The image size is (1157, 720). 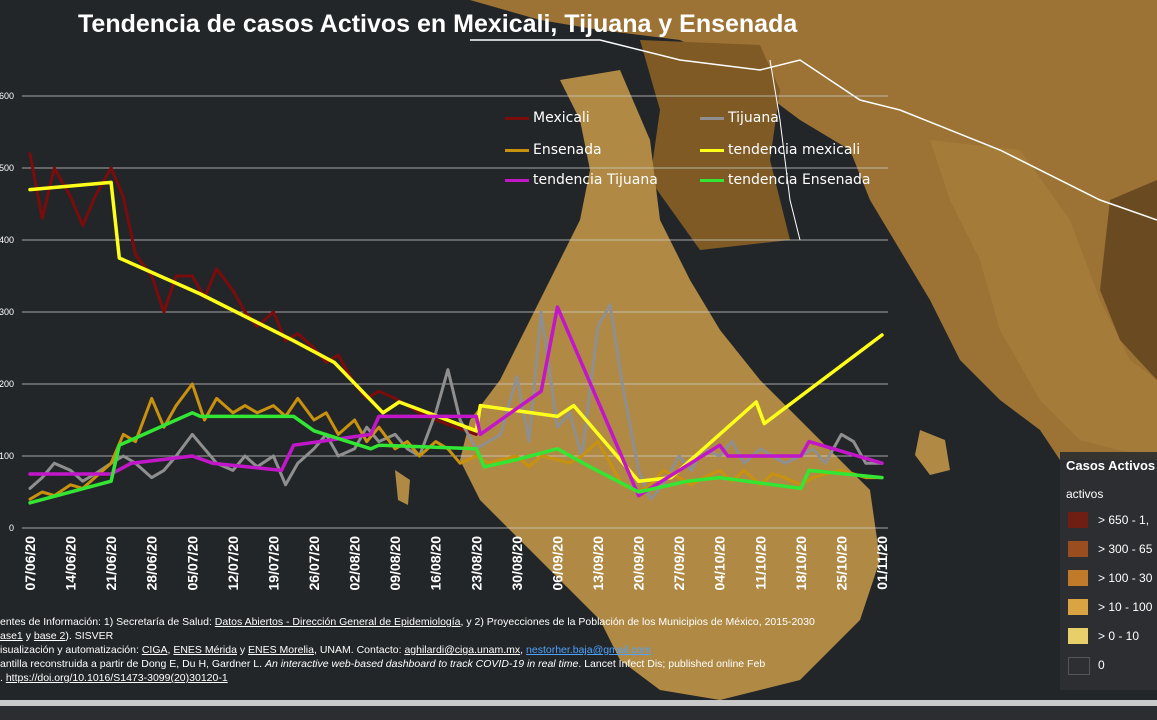 What do you see at coordinates (355, 563) in the screenshot?
I see `x-tick-label: 02/08/20` at bounding box center [355, 563].